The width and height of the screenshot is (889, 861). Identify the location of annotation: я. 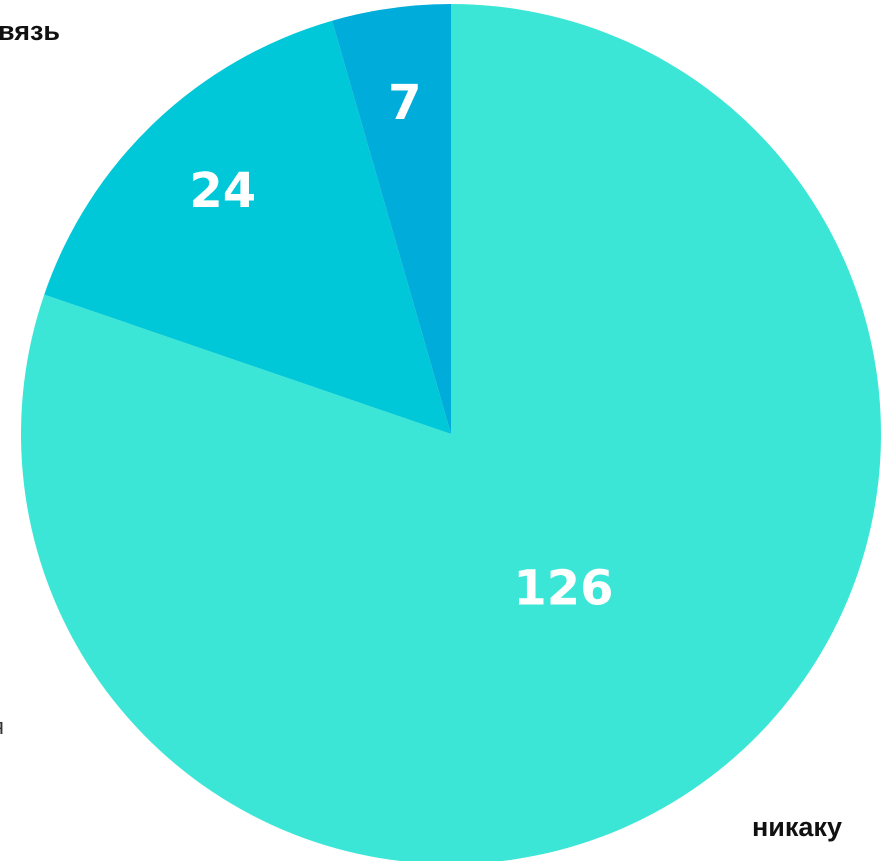
(2, 726).